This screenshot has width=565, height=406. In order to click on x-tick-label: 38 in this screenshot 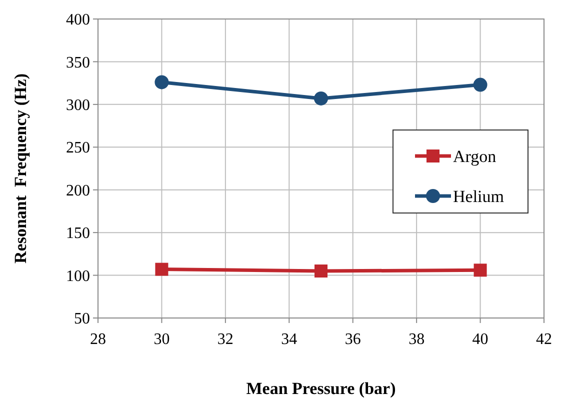, I will do `click(416, 339)`.